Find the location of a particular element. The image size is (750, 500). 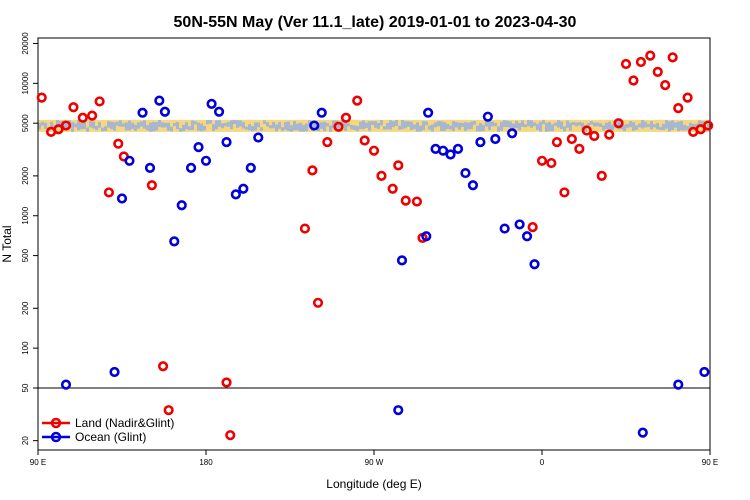

x-tick-label: 90 W is located at coordinates (374, 462).